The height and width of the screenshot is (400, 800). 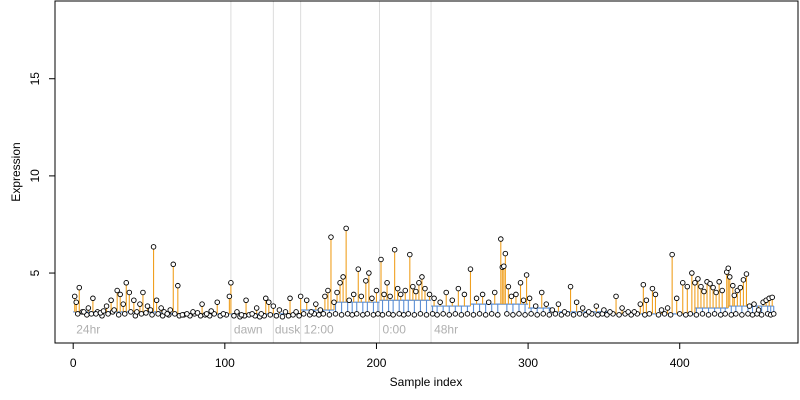 What do you see at coordinates (395, 329) in the screenshot?
I see `segment-label: 0:00` at bounding box center [395, 329].